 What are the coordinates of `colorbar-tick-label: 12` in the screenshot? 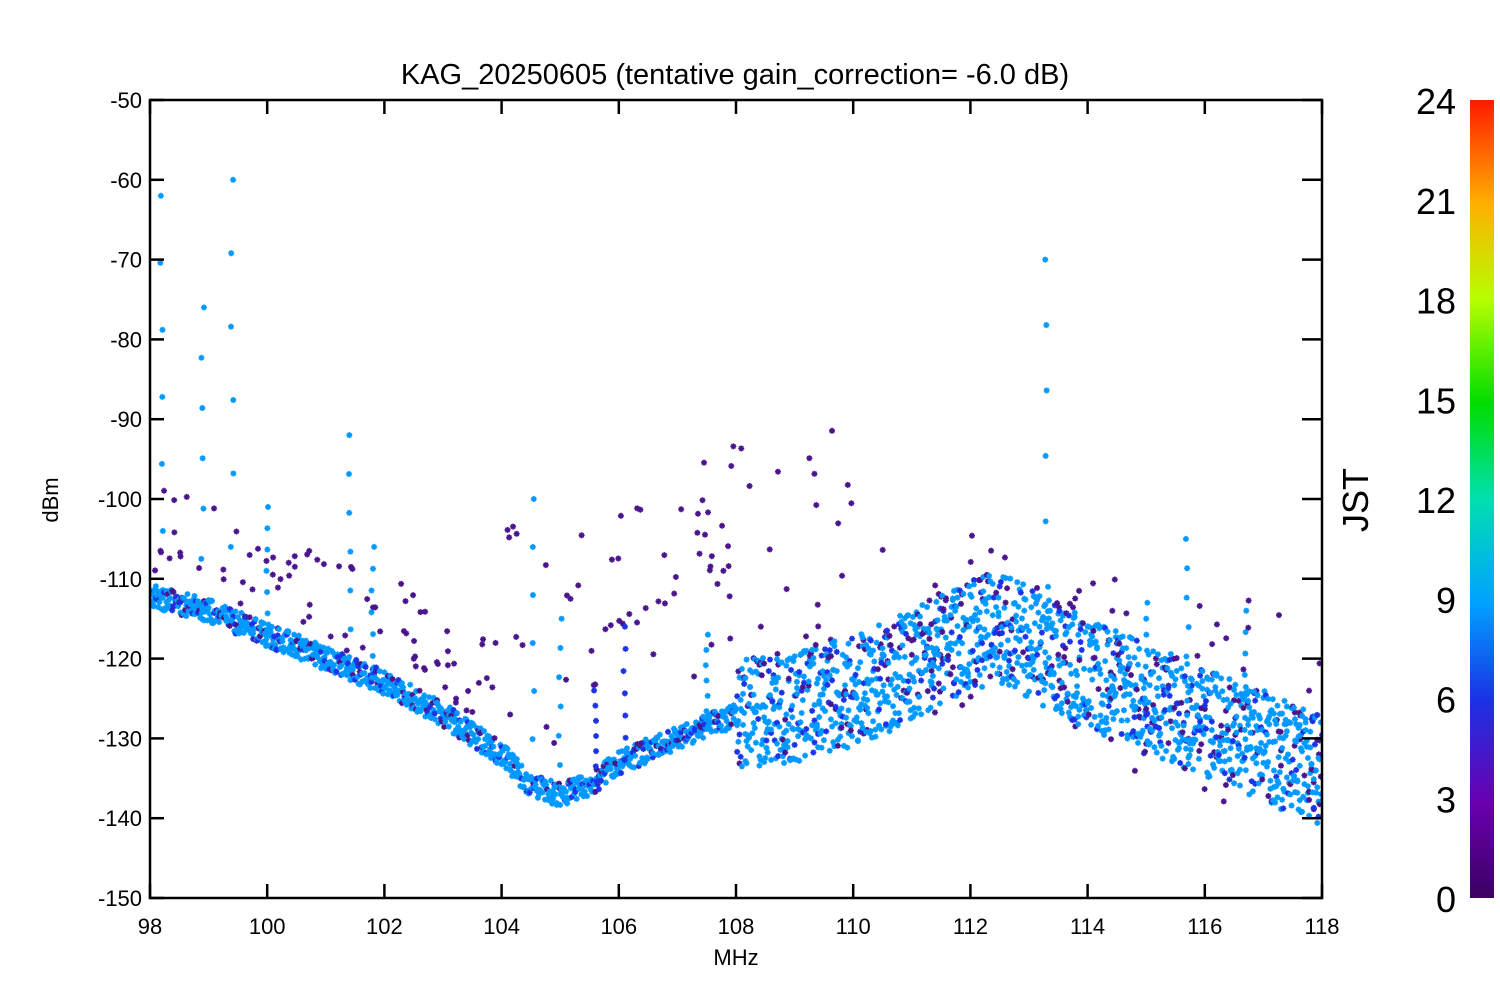 It's located at (1436, 500).